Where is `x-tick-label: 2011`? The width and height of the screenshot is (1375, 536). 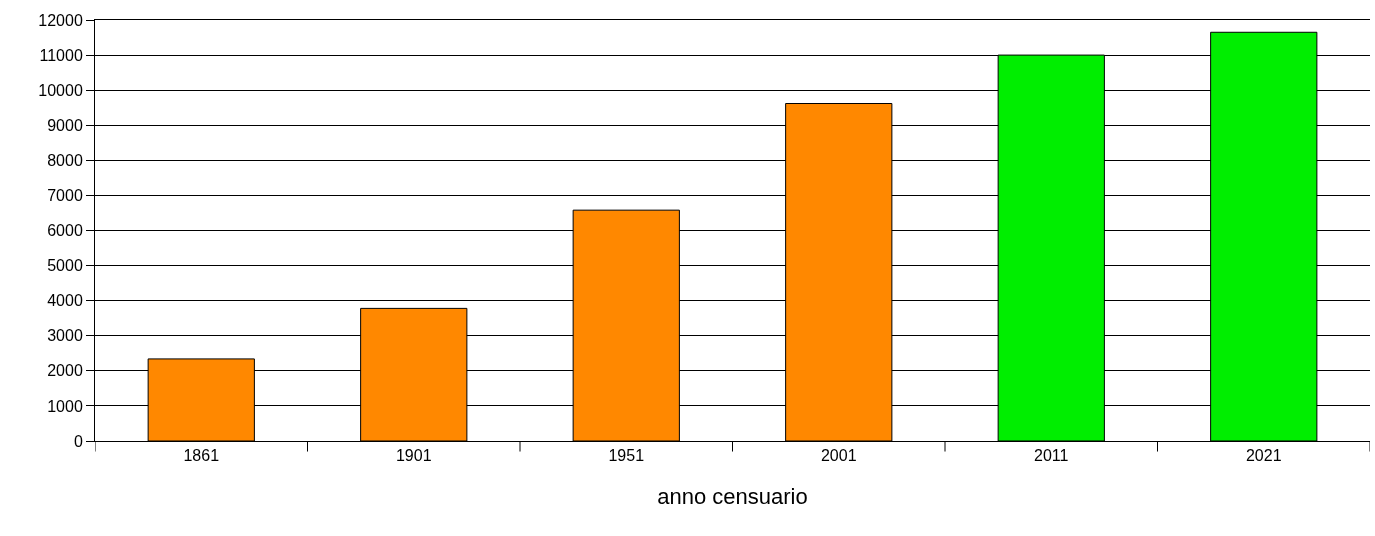
x-tick-label: 2011 is located at coordinates (1051, 456).